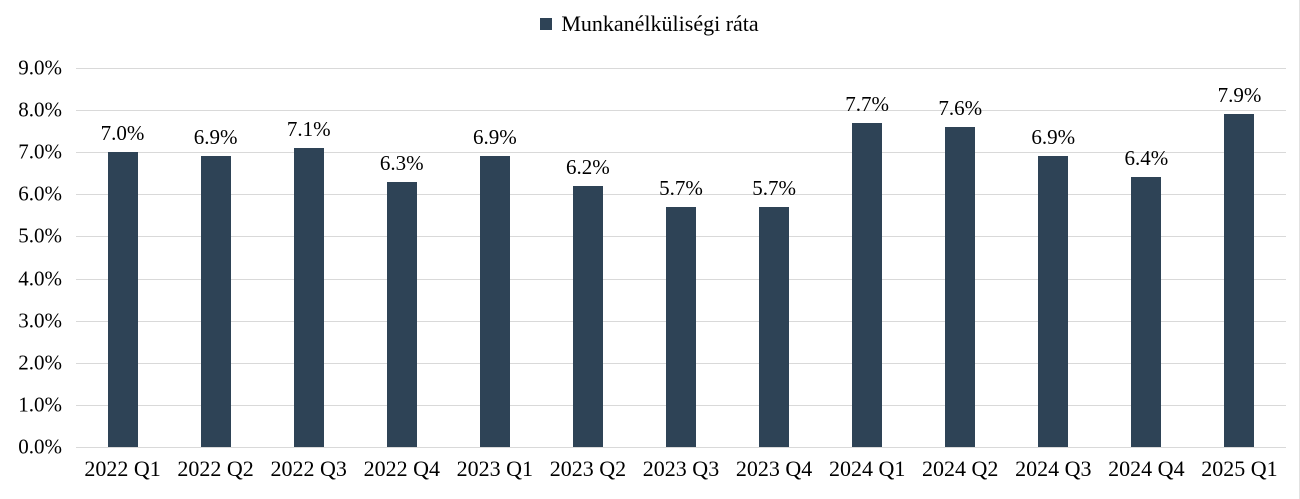 The image size is (1300, 499). I want to click on x-axis-tick-label: 2023 Q1, so click(495, 468).